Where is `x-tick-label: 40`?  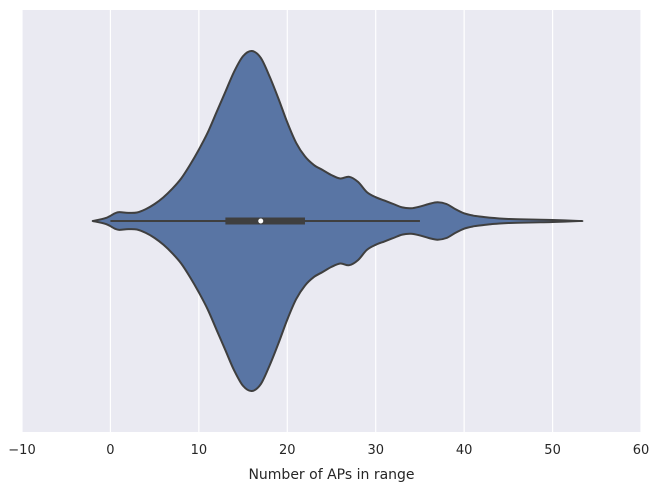 x-tick-label: 40 is located at coordinates (464, 450).